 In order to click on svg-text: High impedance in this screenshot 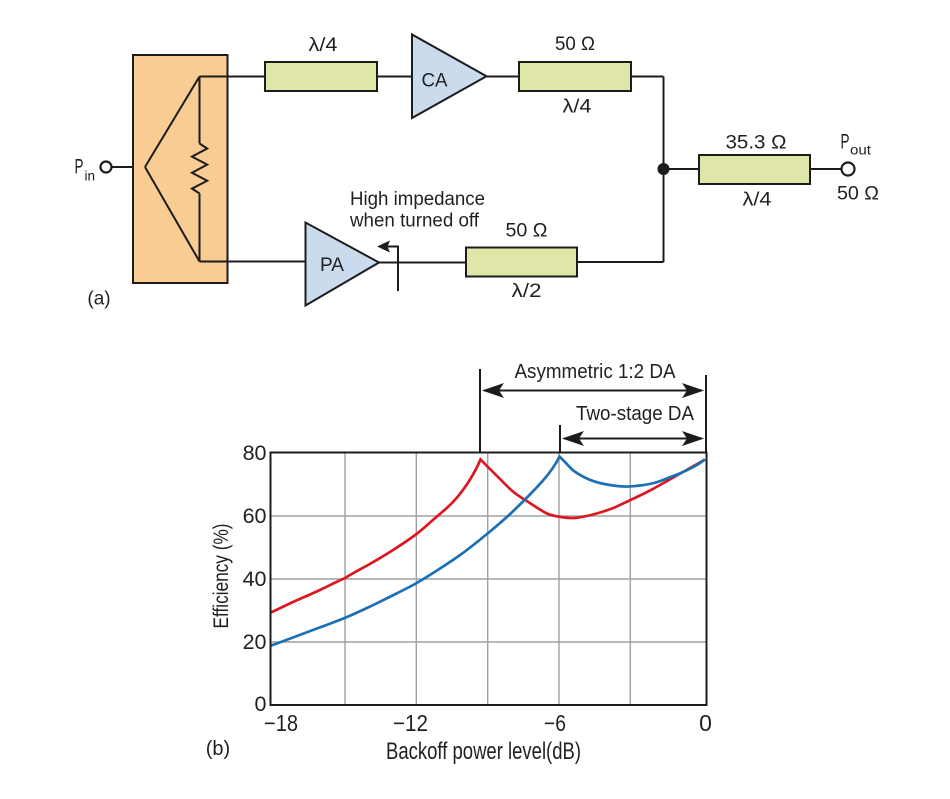, I will do `click(417, 199)`.